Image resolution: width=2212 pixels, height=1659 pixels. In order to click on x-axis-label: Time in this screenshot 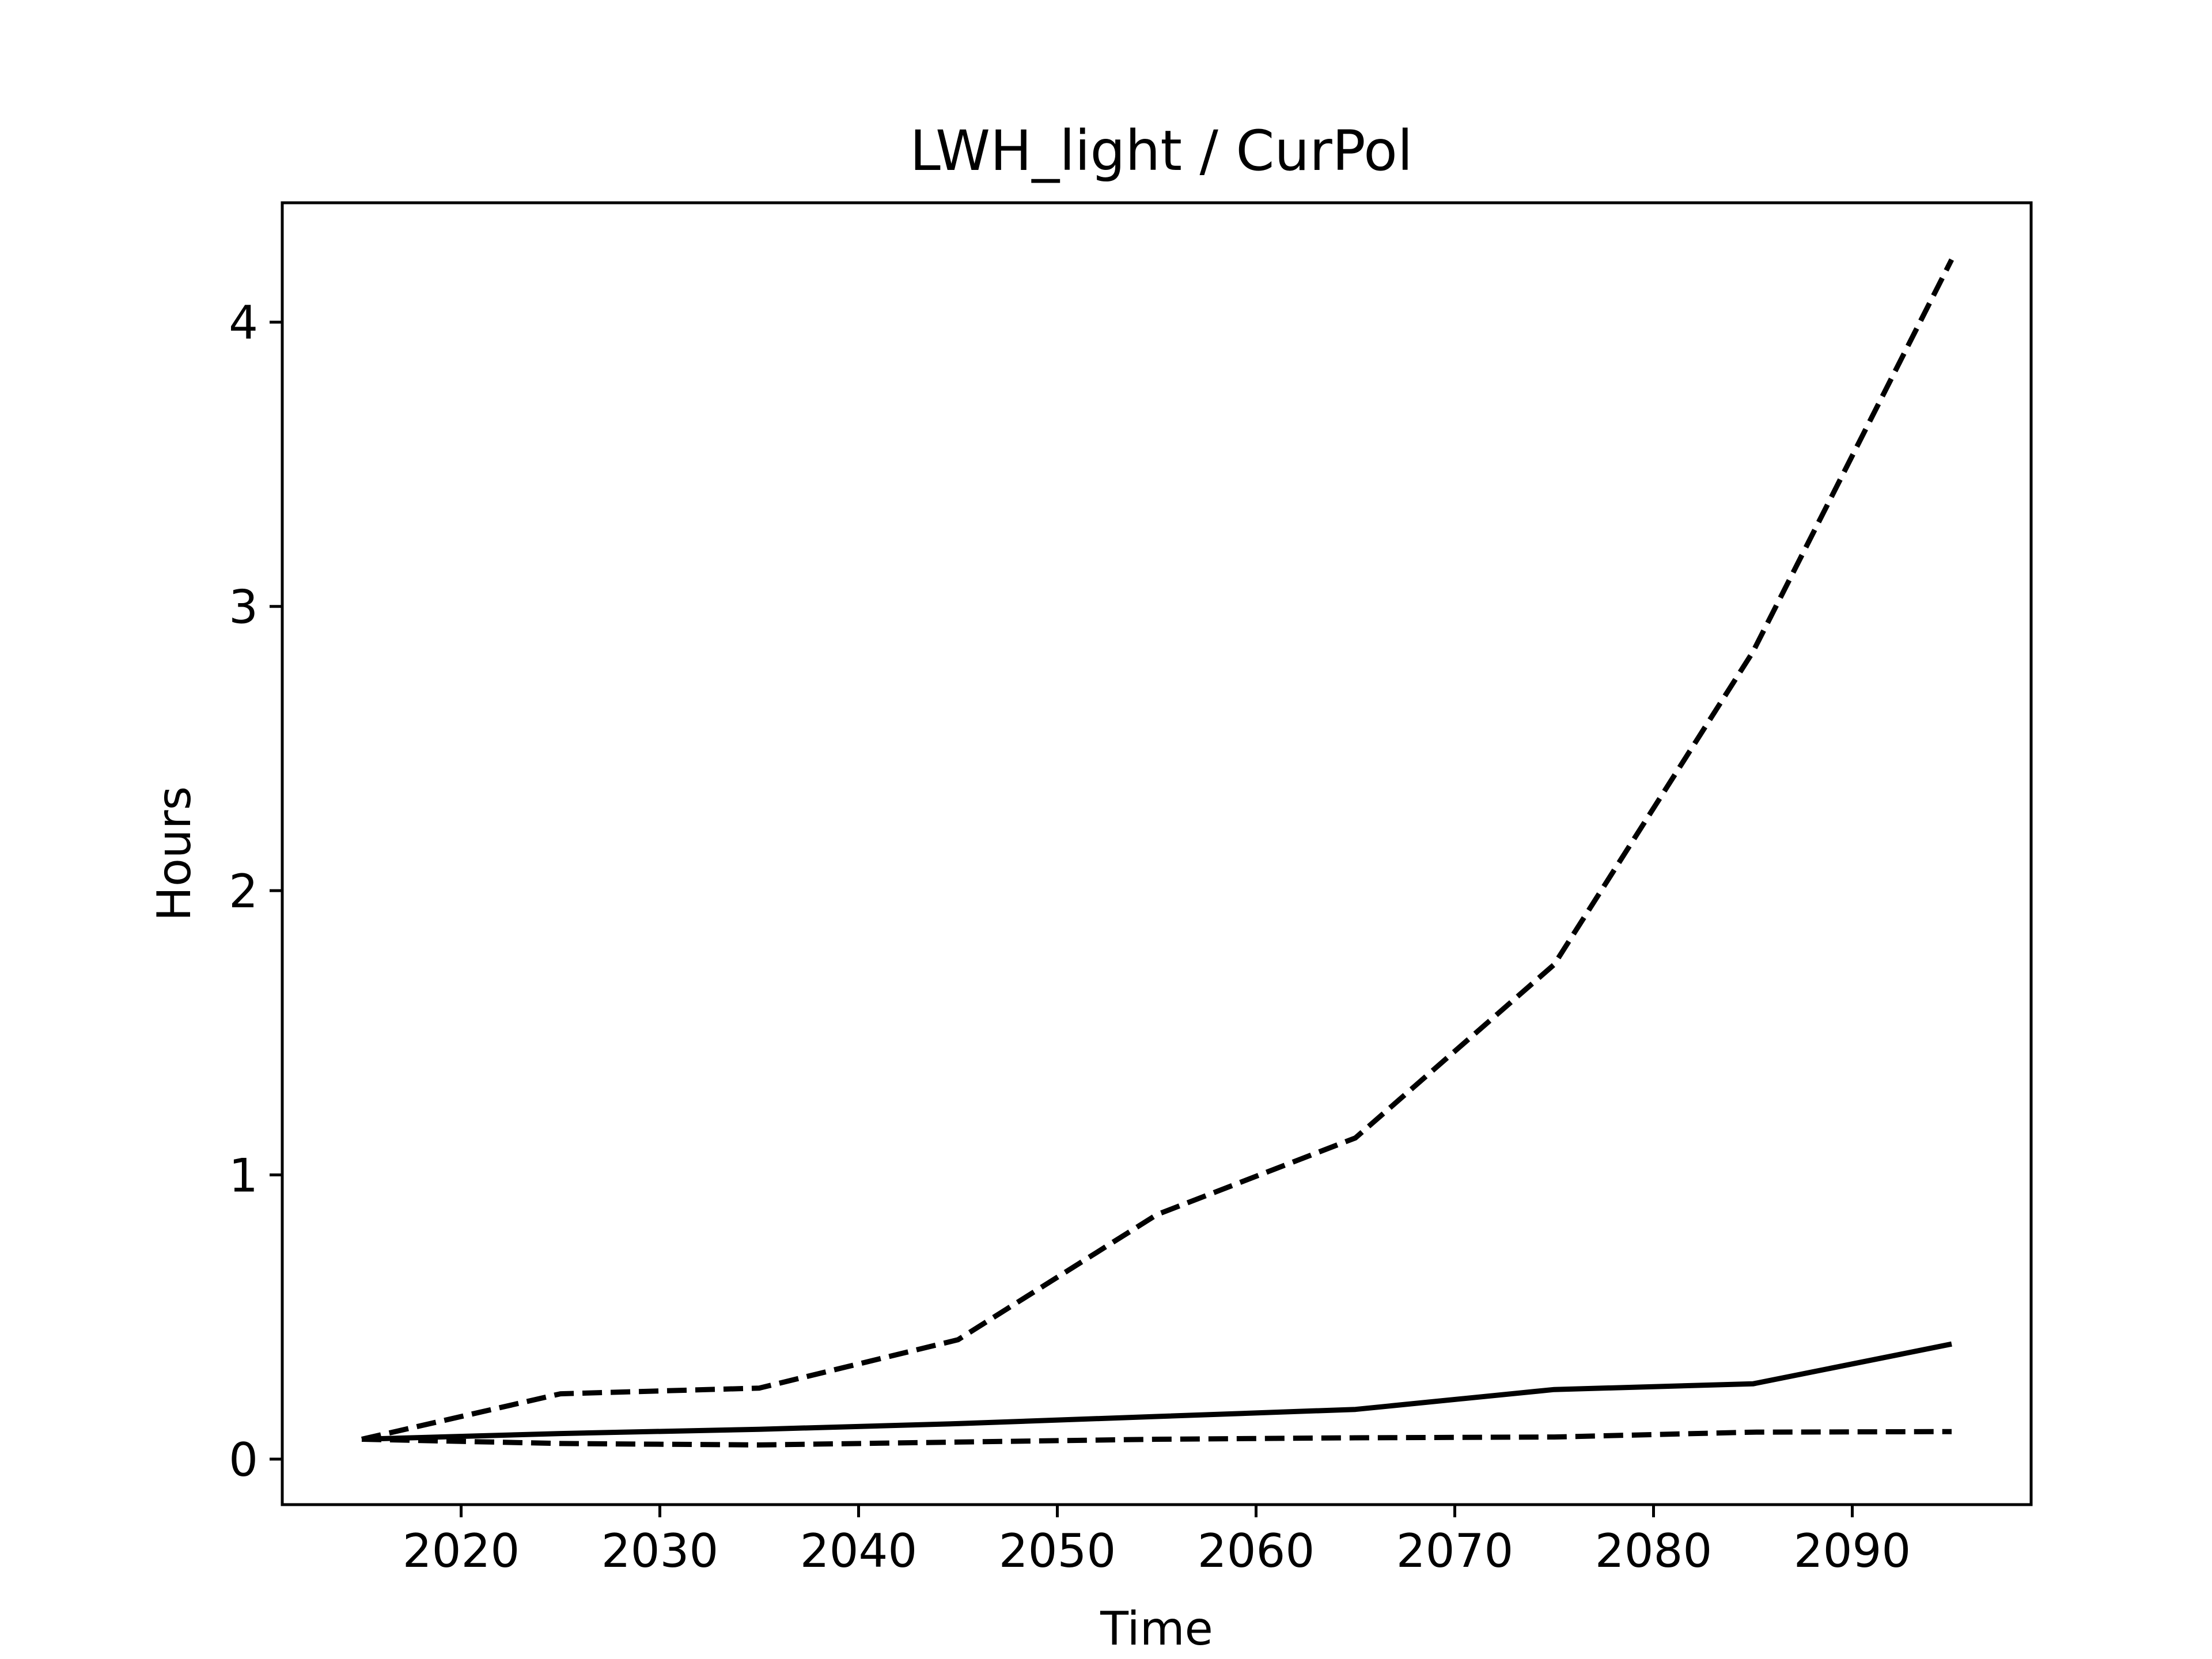, I will do `click(1156, 1629)`.